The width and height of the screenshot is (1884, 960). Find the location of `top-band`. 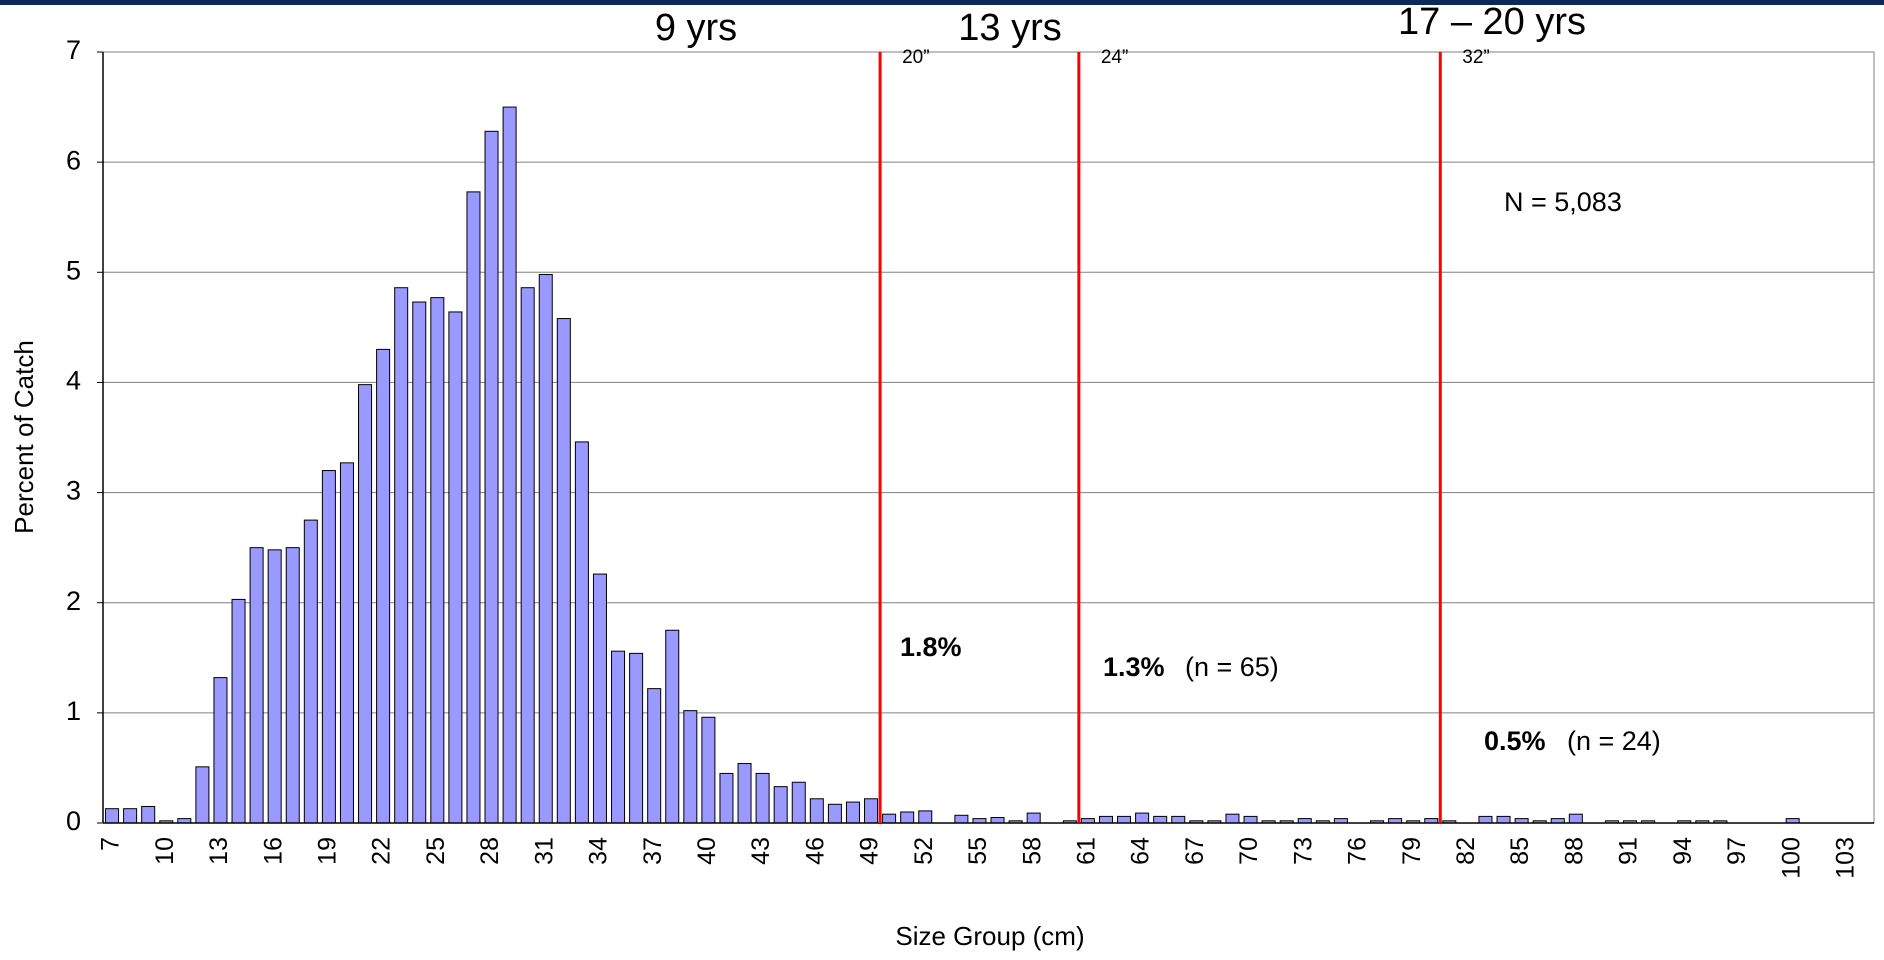

top-band is located at coordinates (942, 2).